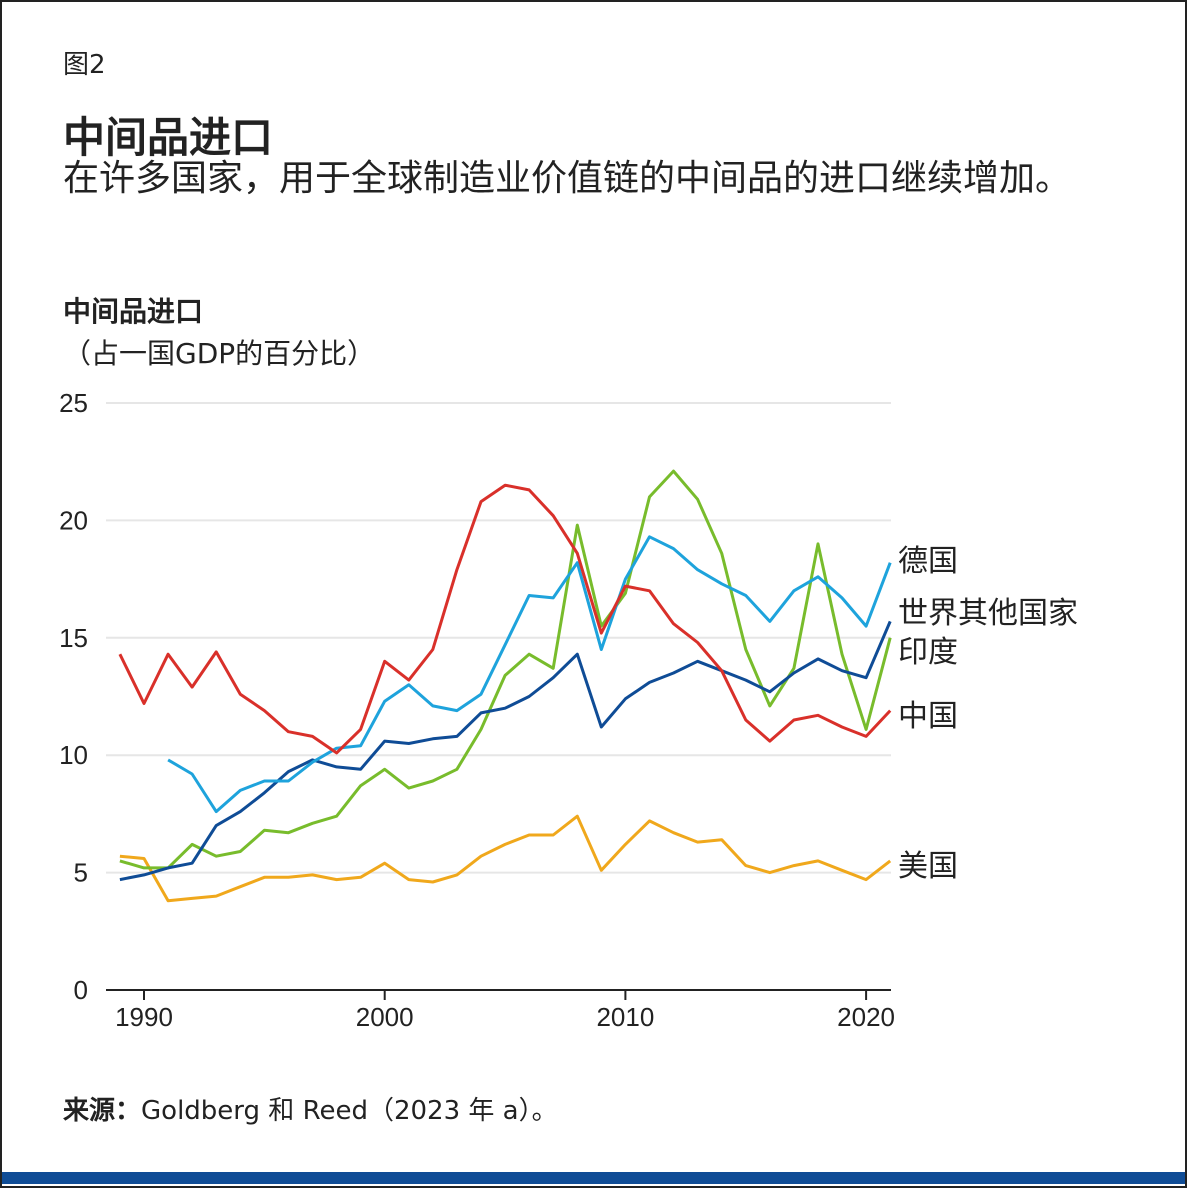 The width and height of the screenshot is (1187, 1188). I want to click on source-text: Goldberg 和 Reed（2023 年 a）。, so click(349, 1111).